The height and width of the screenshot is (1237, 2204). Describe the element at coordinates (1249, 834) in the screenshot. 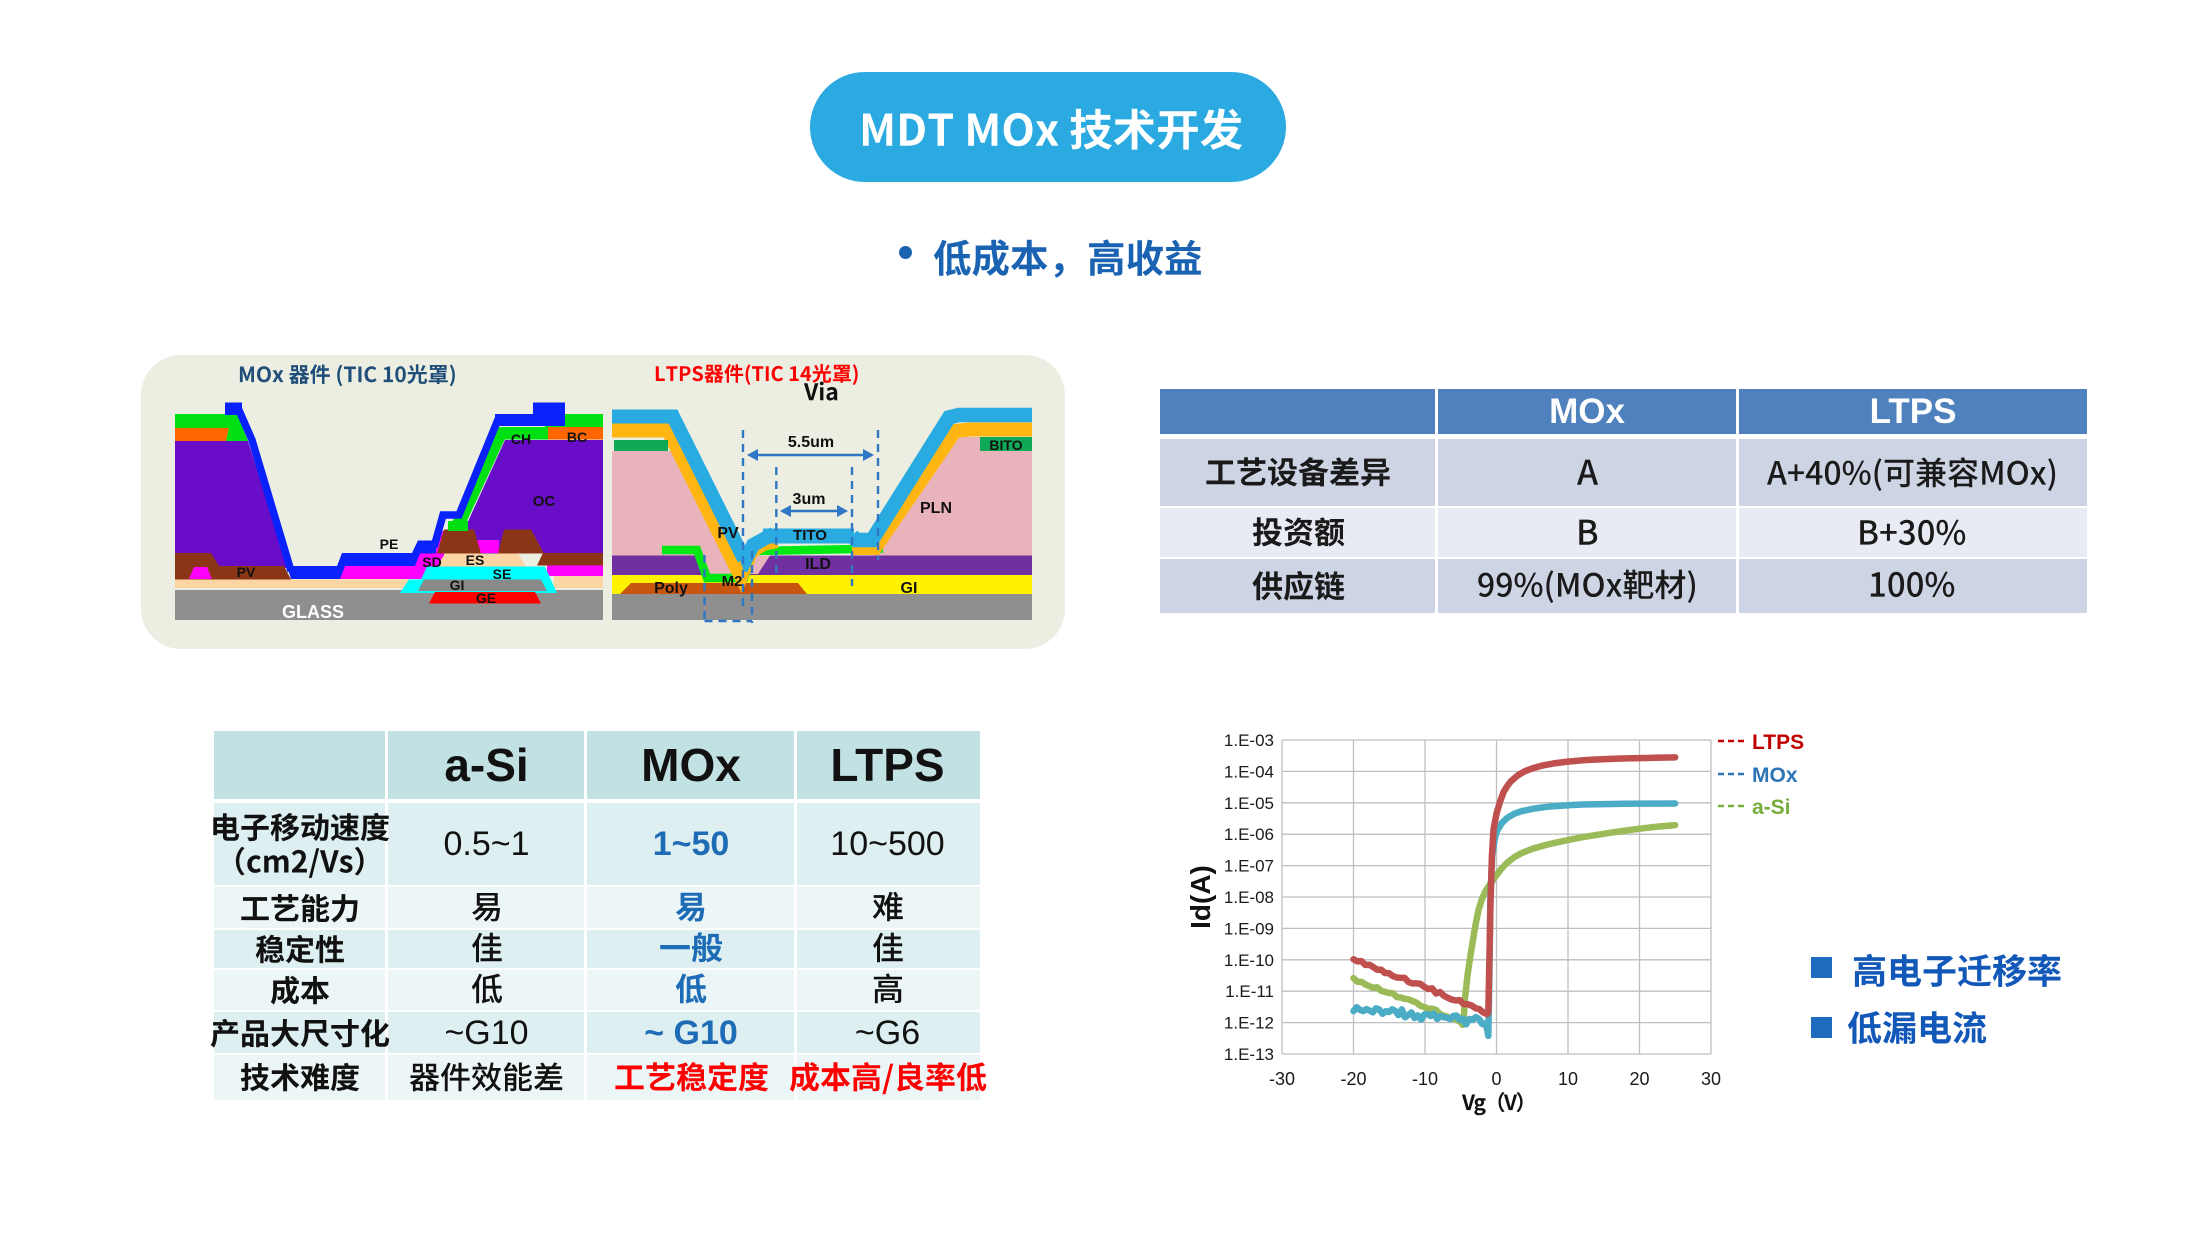

I see `svg-text: 1.E-06` at that location.